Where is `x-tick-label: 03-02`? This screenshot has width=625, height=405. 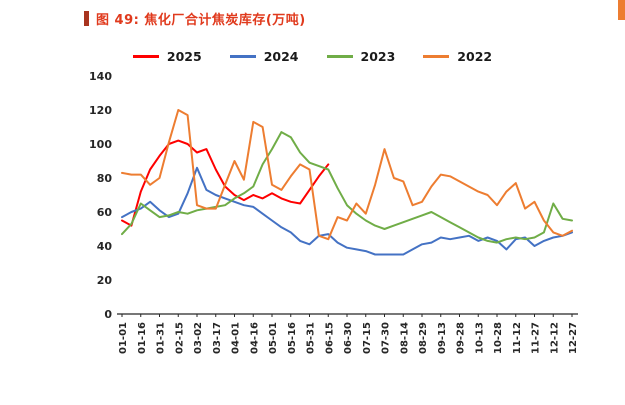 x-tick-label: 03-02 is located at coordinates (198, 338).